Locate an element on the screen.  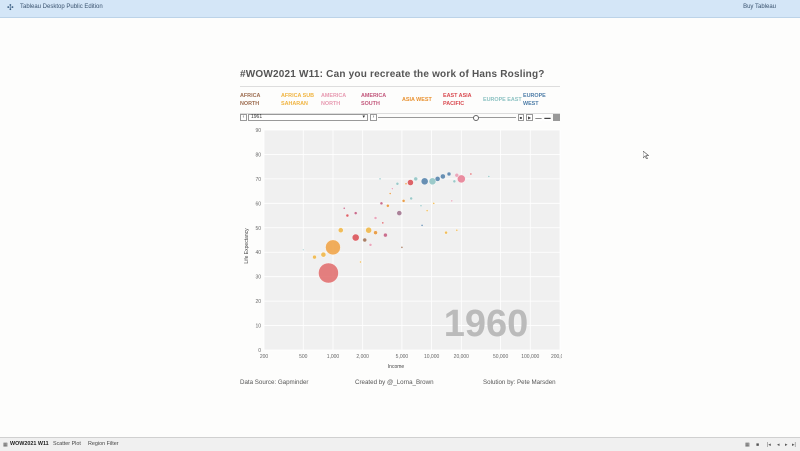
previous-year-button: ‹ is located at coordinates (243, 117).